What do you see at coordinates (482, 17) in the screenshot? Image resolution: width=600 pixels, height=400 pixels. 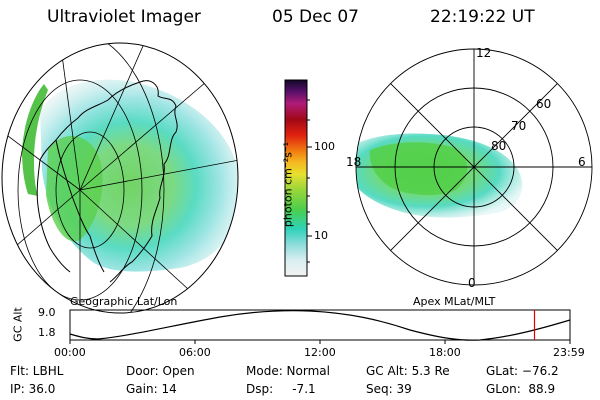 I see `time-label: 22:19:22 UT` at bounding box center [482, 17].